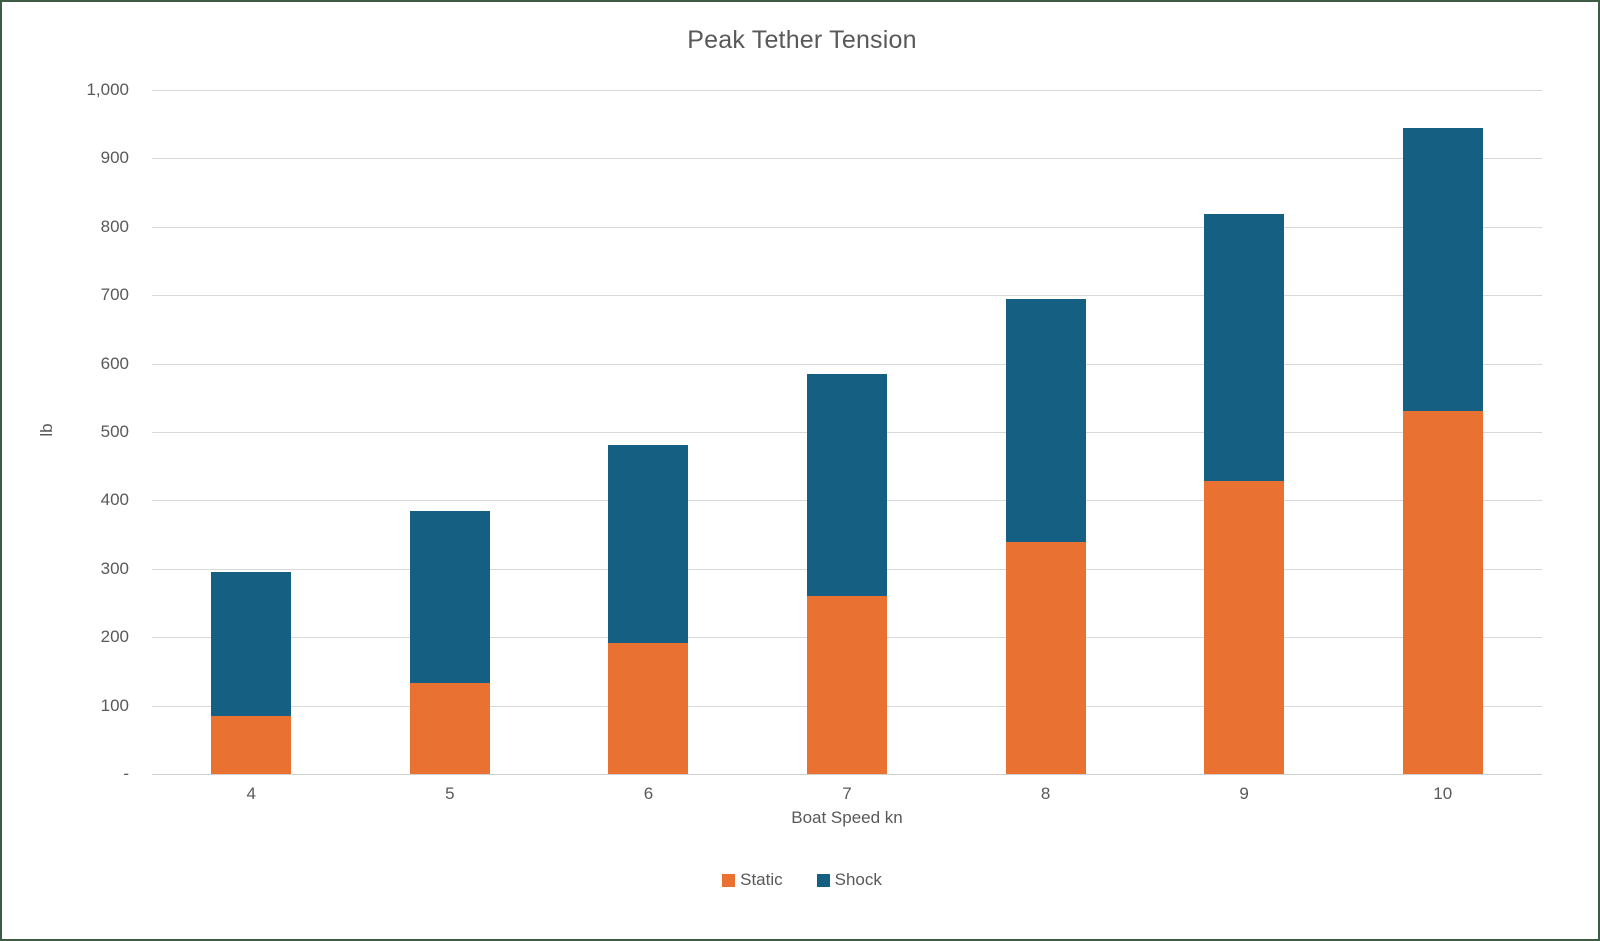  What do you see at coordinates (114, 705) in the screenshot?
I see `y-tick-label: 100` at bounding box center [114, 705].